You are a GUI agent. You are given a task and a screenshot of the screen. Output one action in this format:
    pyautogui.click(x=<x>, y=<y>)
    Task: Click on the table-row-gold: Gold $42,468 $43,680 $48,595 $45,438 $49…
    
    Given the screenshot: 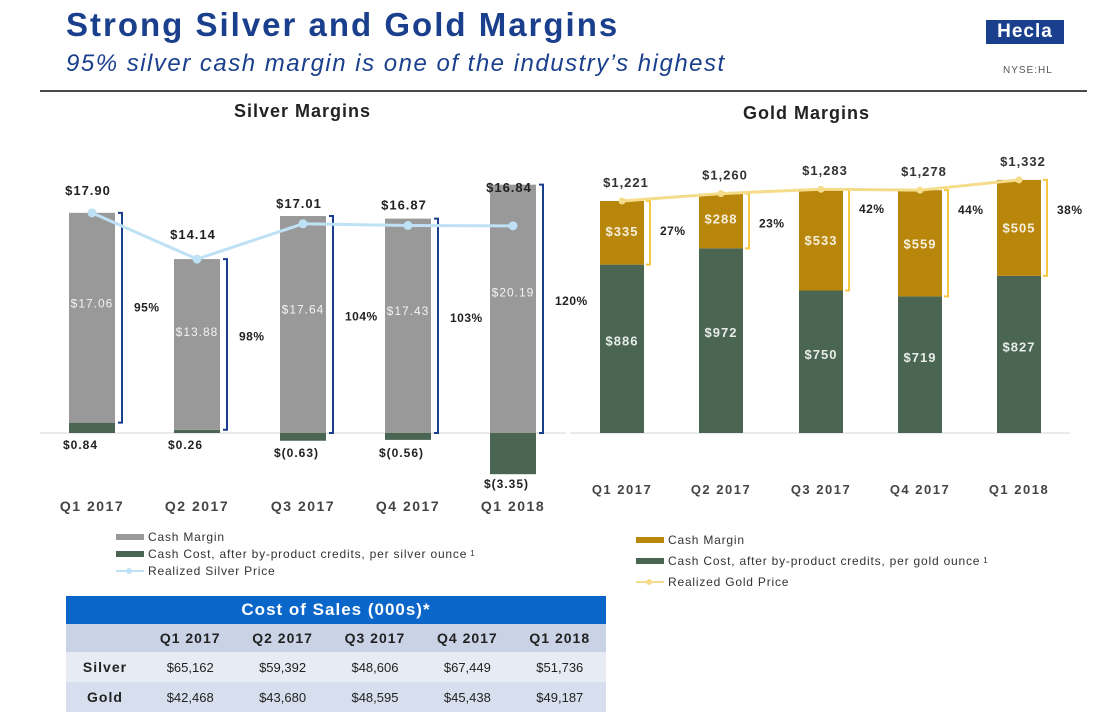 What is the action you would take?
    pyautogui.click(x=336, y=697)
    